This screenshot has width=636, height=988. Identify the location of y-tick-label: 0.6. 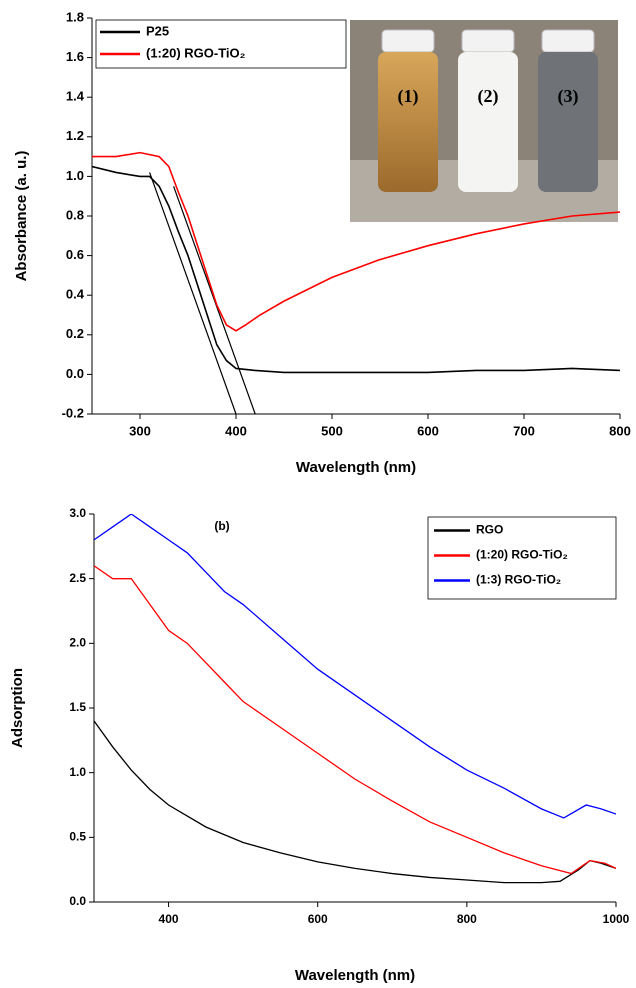
(75, 254).